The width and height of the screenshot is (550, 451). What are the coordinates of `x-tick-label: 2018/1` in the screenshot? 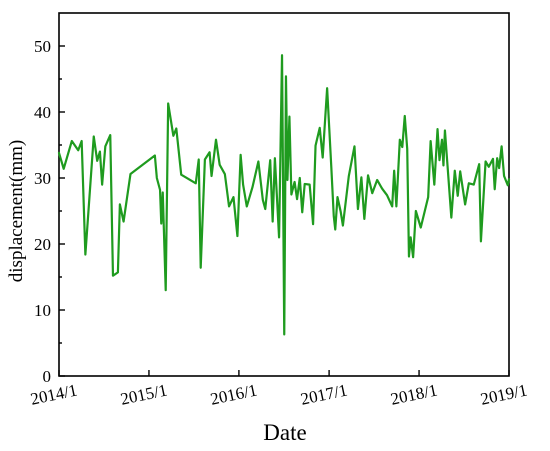 It's located at (414, 394).